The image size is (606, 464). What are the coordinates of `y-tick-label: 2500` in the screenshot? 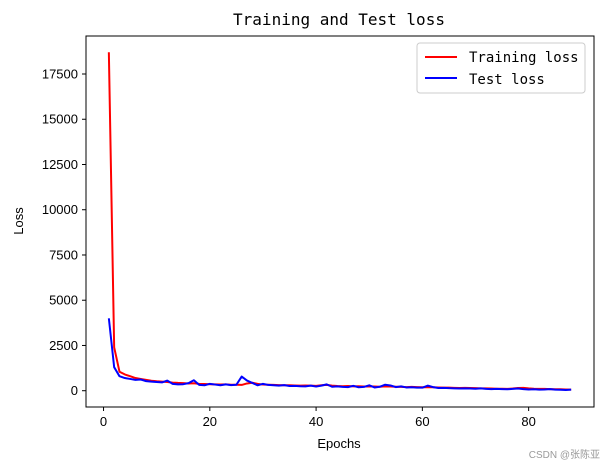 It's located at (63, 345).